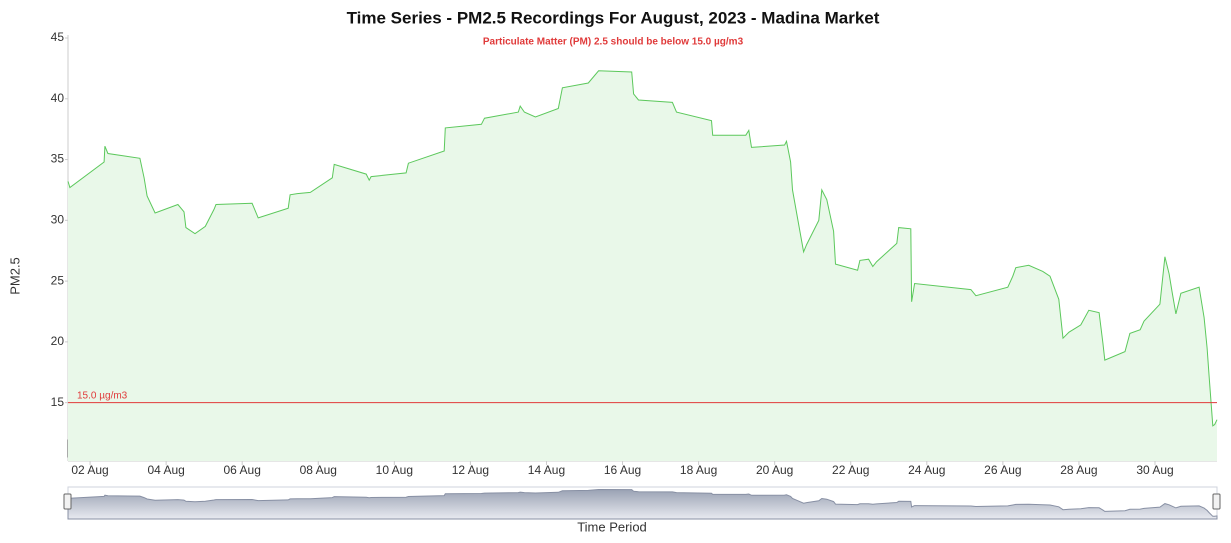  I want to click on x-tick-label: 14 Aug, so click(546, 470).